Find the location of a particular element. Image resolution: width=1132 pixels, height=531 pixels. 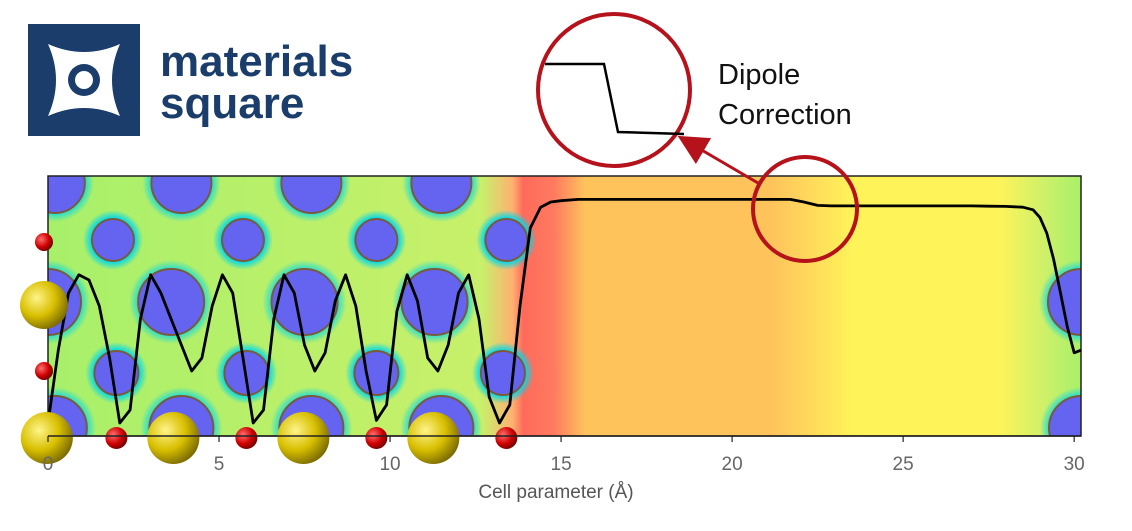

highlight-circle is located at coordinates (805, 209).